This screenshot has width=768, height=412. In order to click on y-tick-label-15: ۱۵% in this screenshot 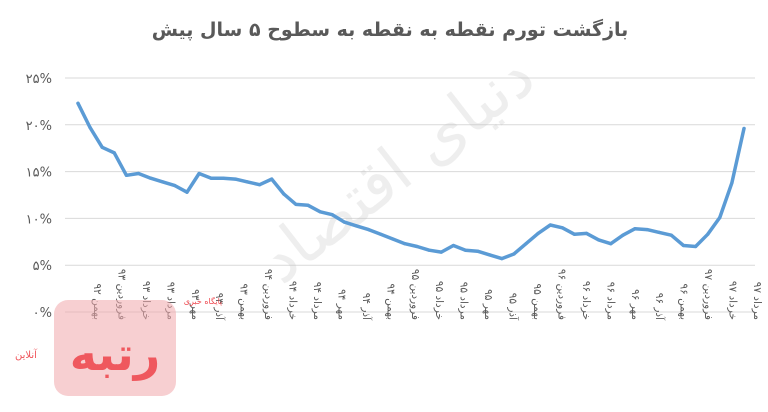, I will do `click(39, 173)`.